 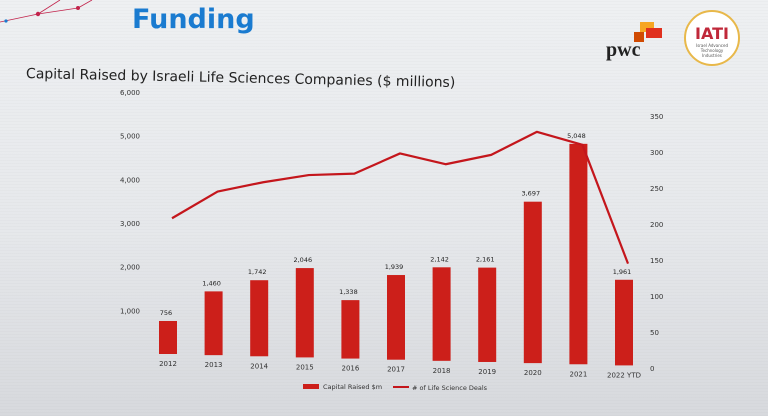 I want to click on right-axis-tick: 150, so click(x=656, y=261).